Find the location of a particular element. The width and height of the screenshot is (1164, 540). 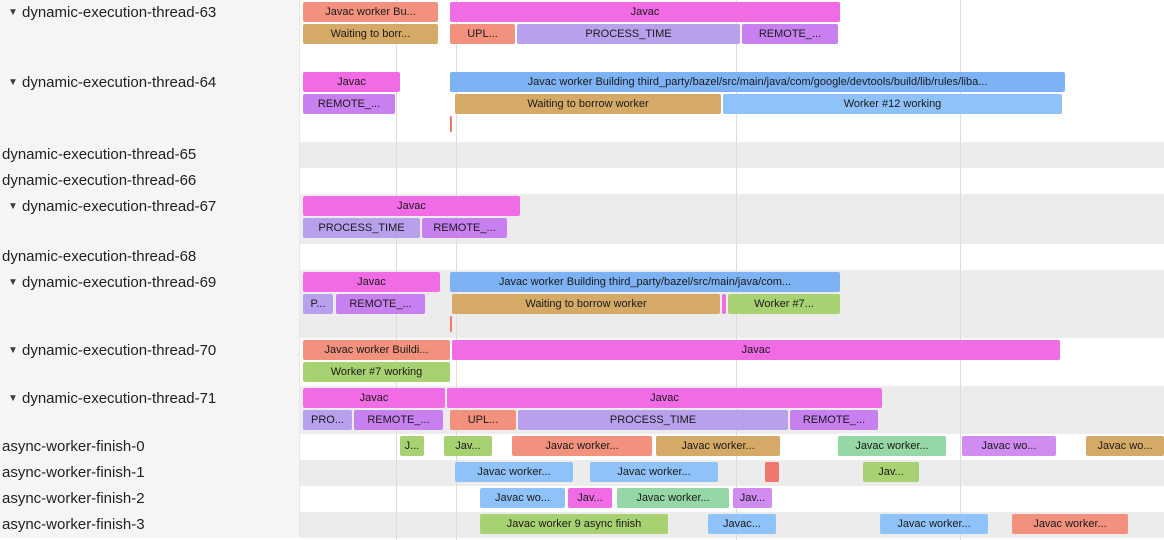

trace-slice: Worker #7 working is located at coordinates (376, 372).